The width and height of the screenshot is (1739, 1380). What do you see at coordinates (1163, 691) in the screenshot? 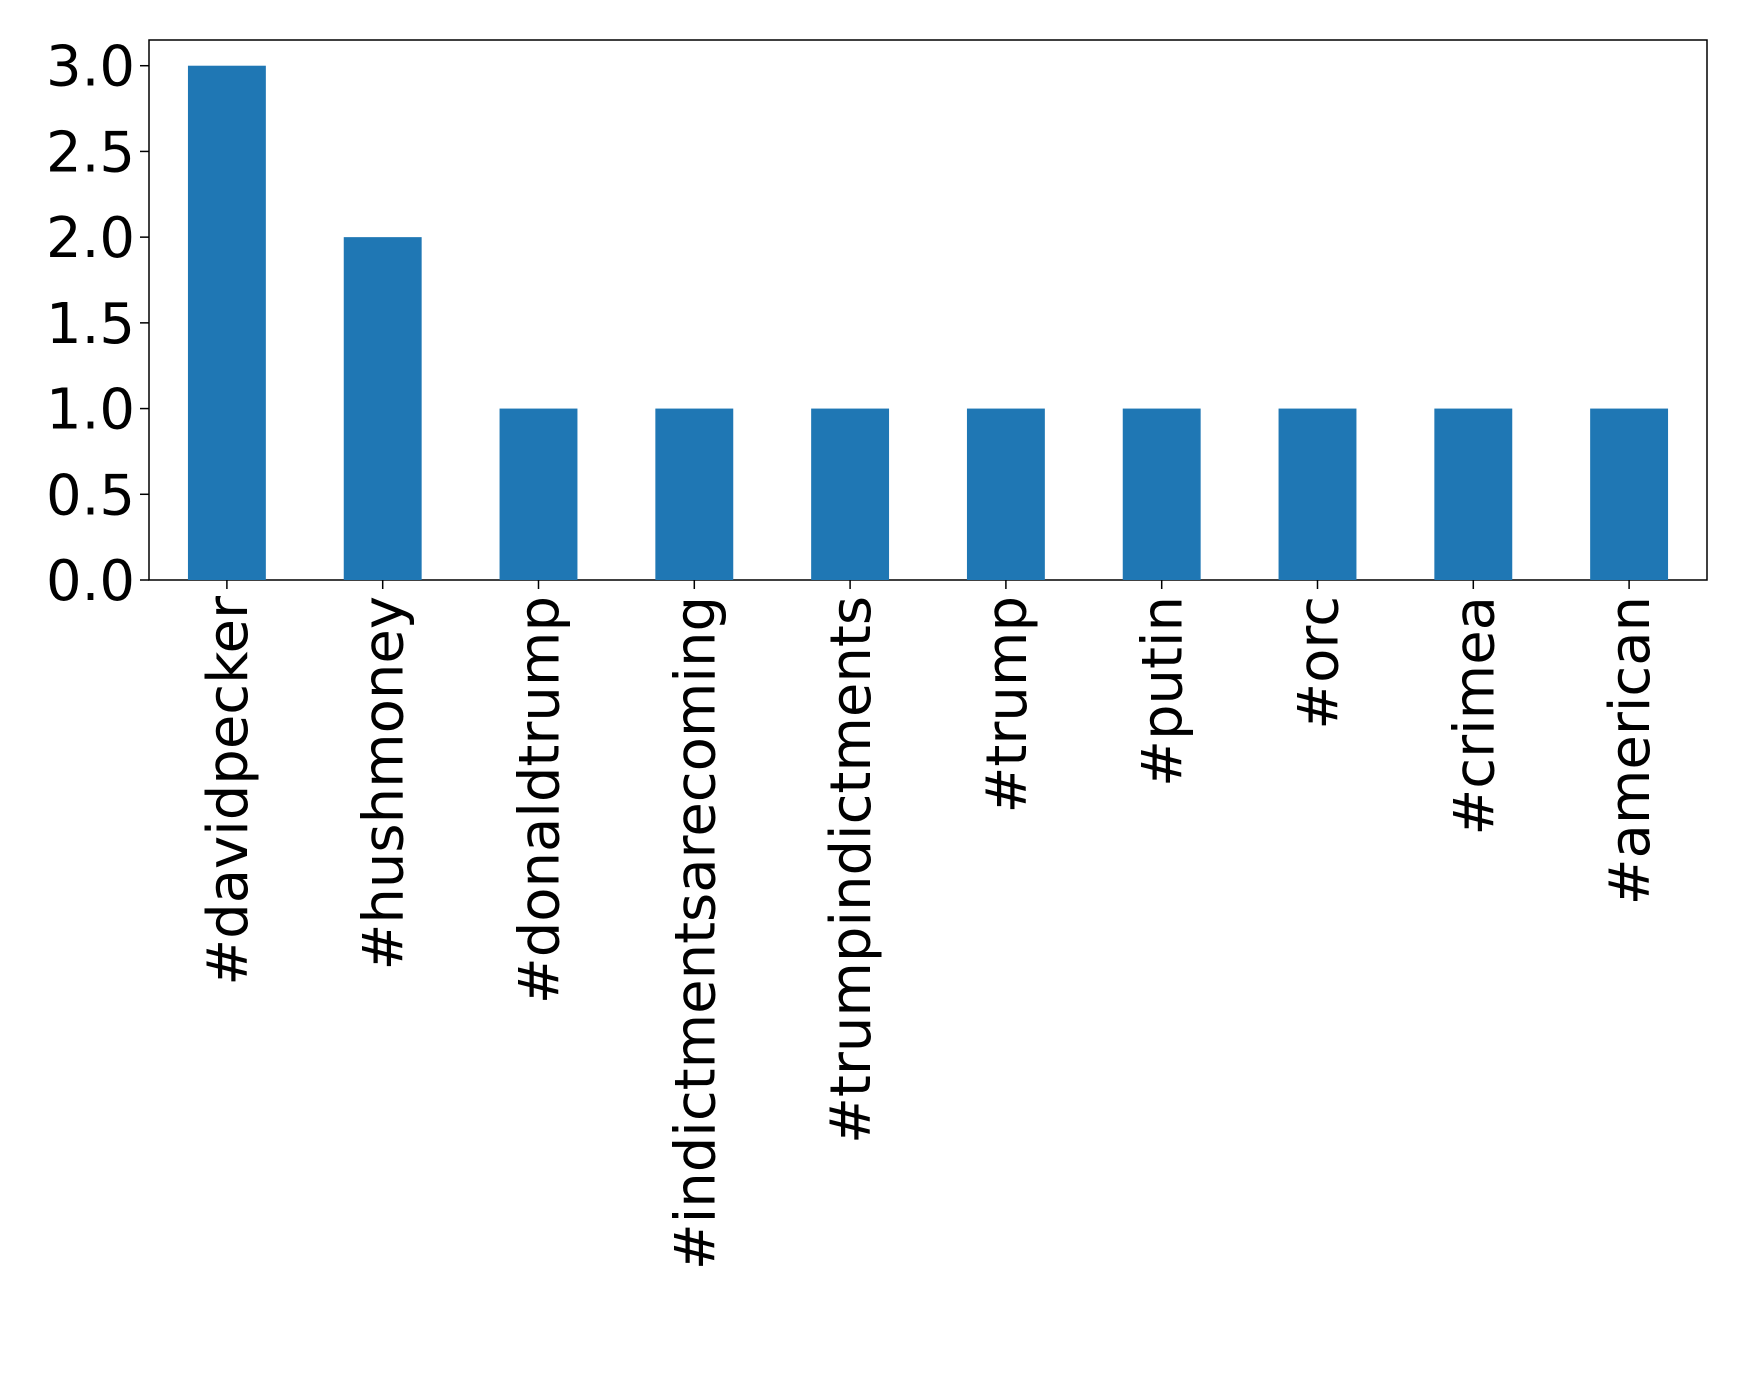
I see `x-tick-label: #putin` at bounding box center [1163, 691].